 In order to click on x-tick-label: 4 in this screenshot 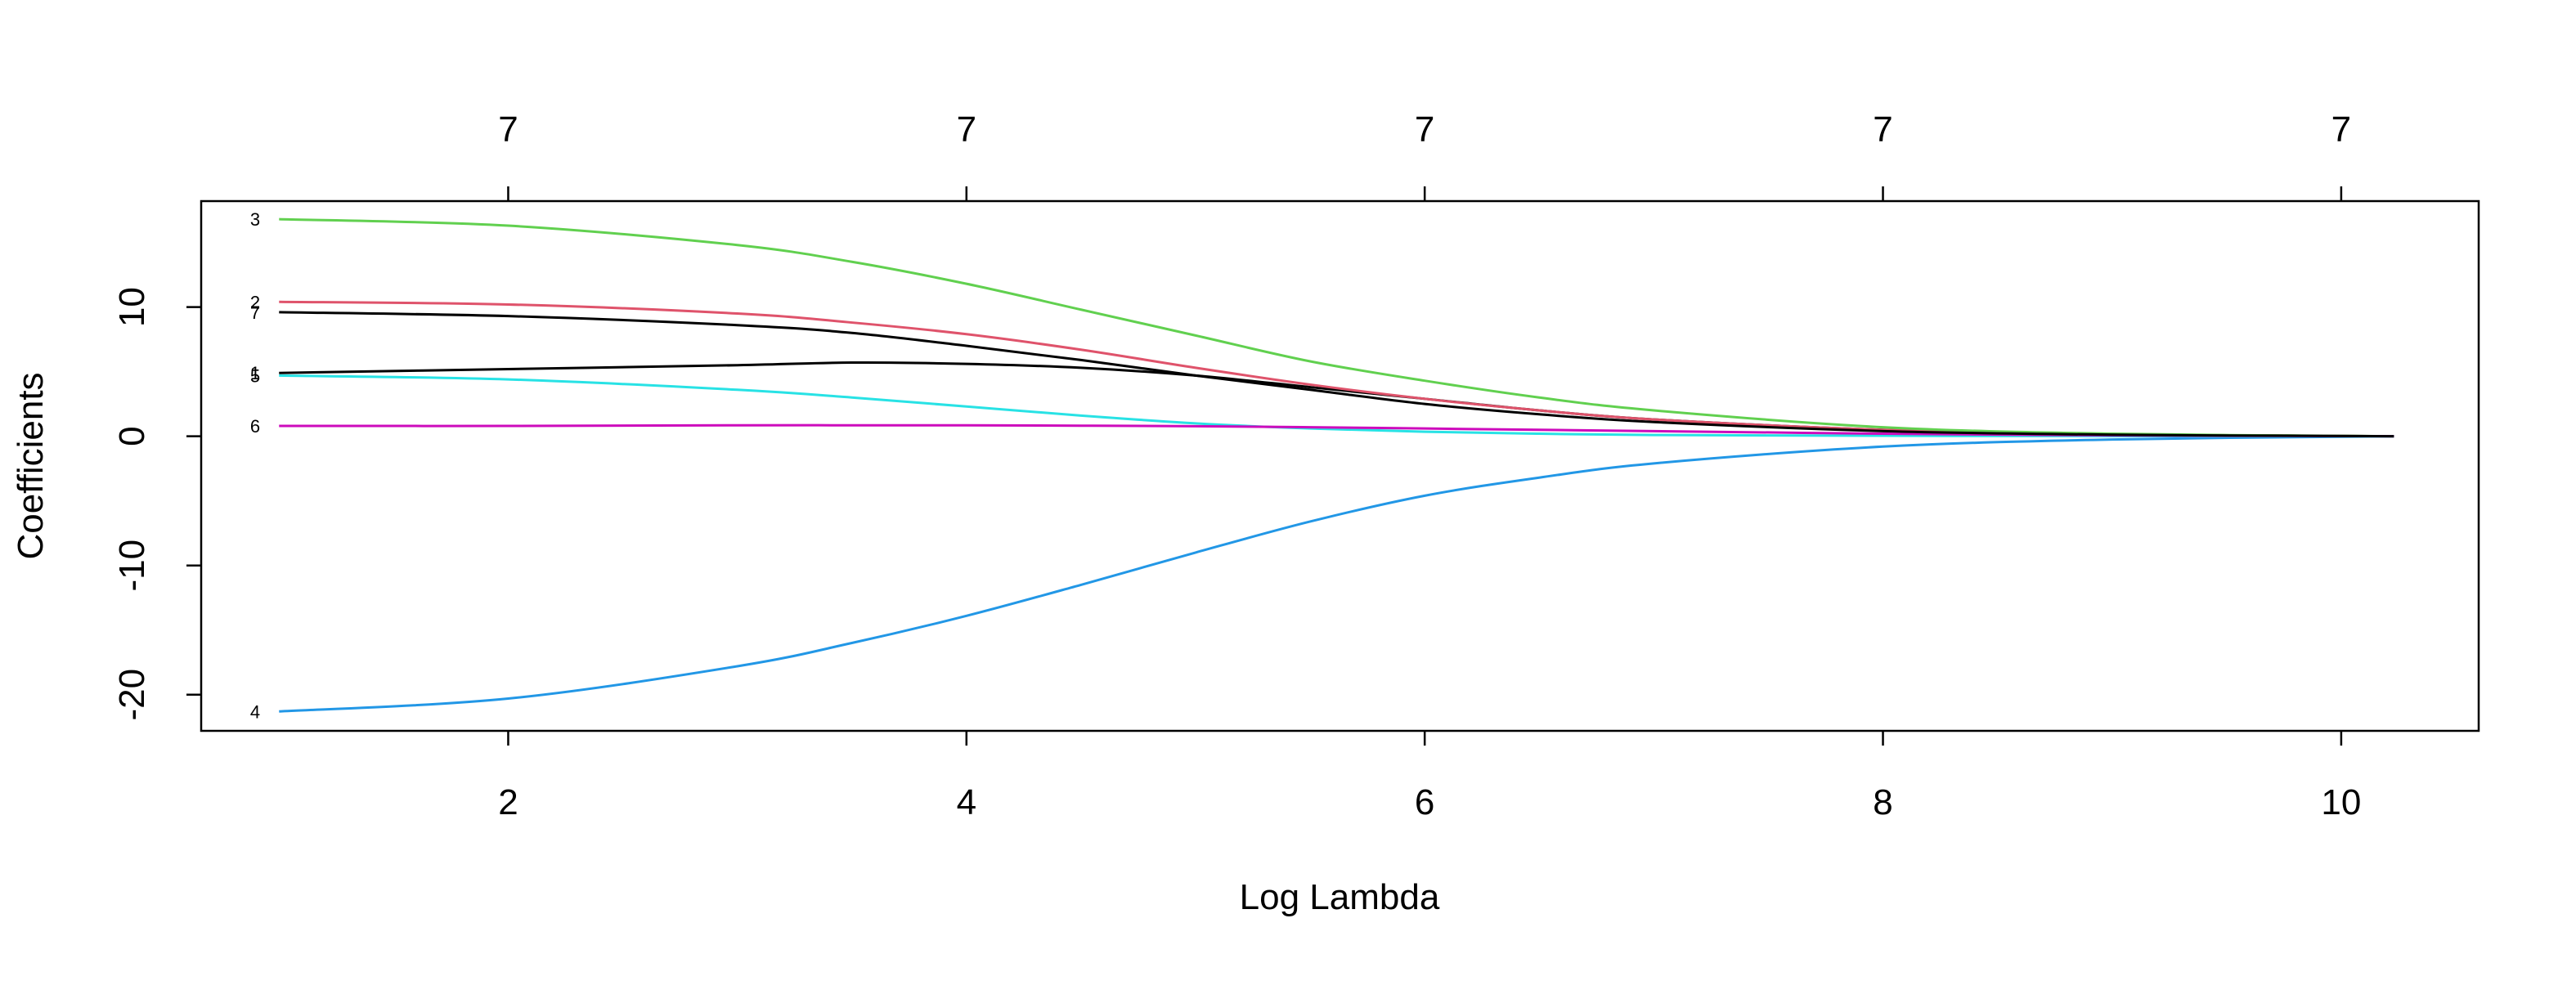, I will do `click(966, 802)`.